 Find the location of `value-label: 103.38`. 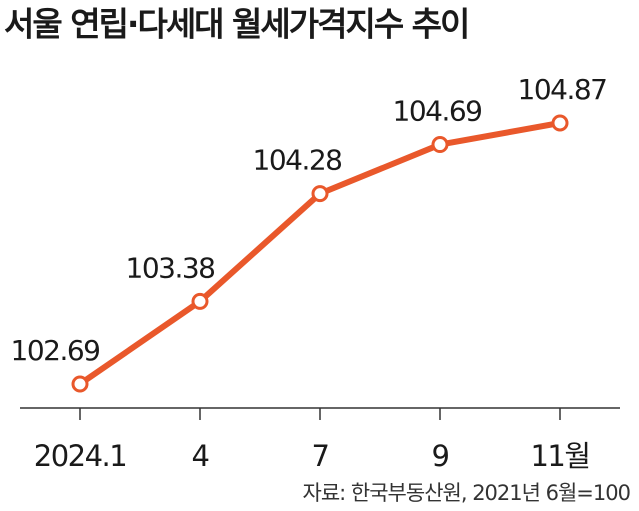

value-label: 103.38 is located at coordinates (170, 267).